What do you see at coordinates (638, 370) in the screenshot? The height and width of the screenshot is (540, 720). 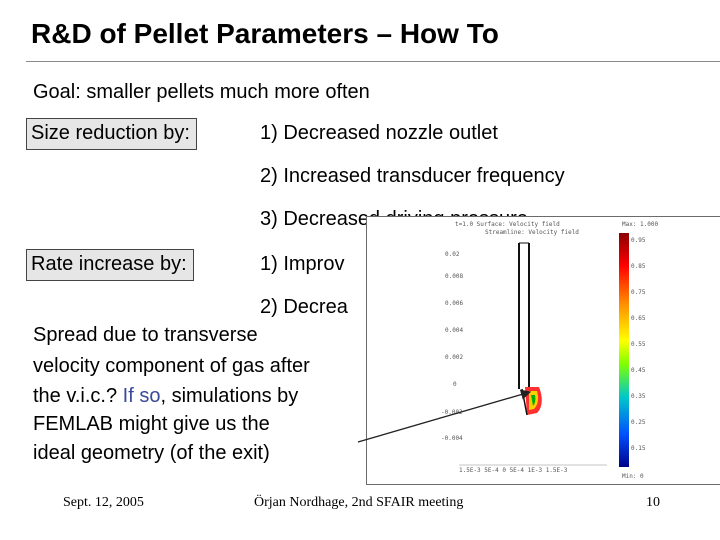 I see `colorbar-tick: 0.45` at bounding box center [638, 370].